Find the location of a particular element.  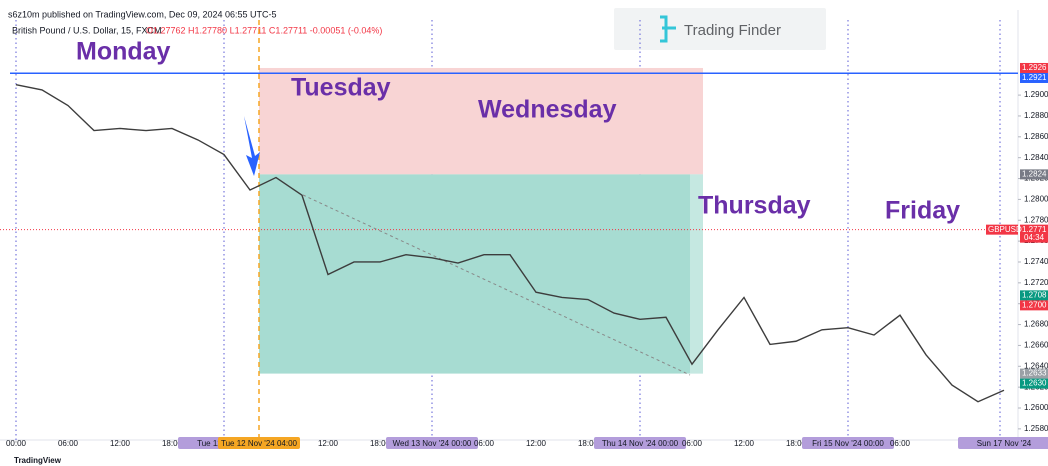

y-tick-label: 1.2900 is located at coordinates (1036, 94).